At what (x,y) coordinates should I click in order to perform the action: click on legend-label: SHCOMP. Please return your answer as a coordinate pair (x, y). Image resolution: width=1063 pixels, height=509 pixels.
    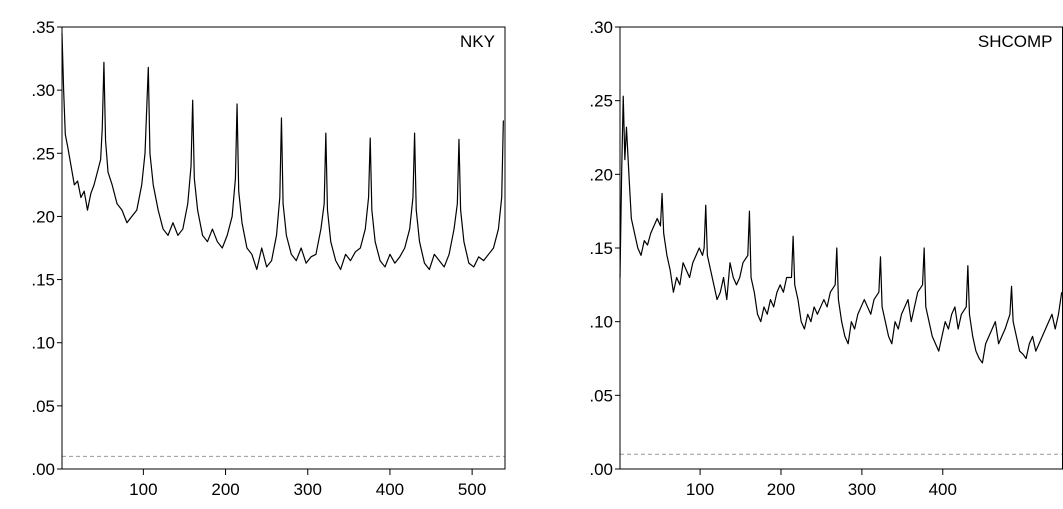
    Looking at the image, I should click on (1015, 41).